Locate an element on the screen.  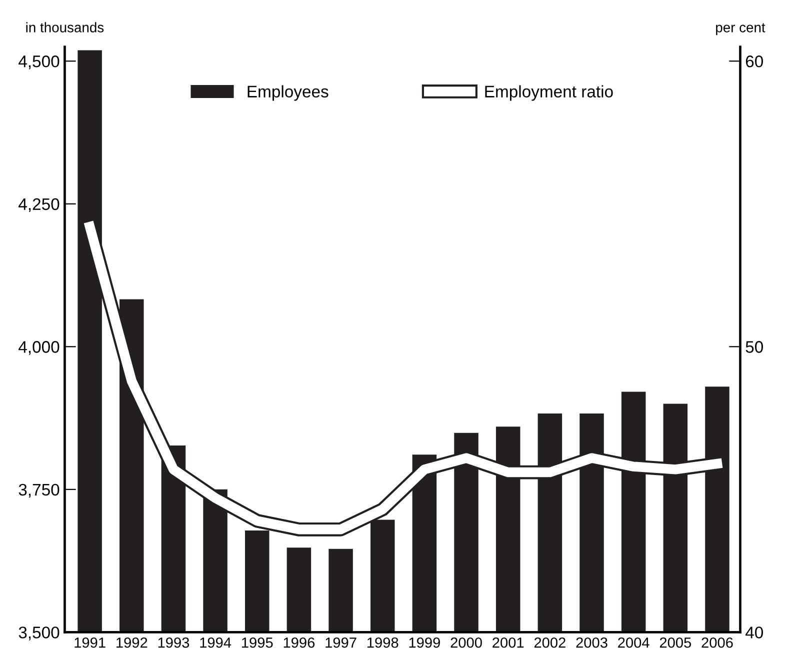
y-tick-label: 4,250 is located at coordinates (39, 205).